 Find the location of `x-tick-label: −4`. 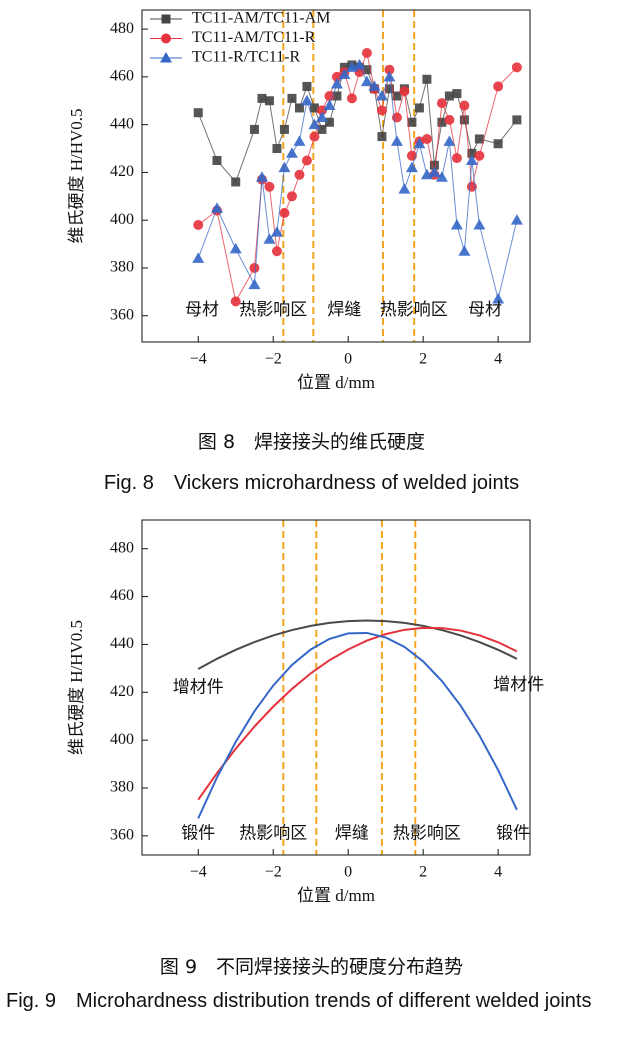

x-tick-label: −4 is located at coordinates (198, 872).